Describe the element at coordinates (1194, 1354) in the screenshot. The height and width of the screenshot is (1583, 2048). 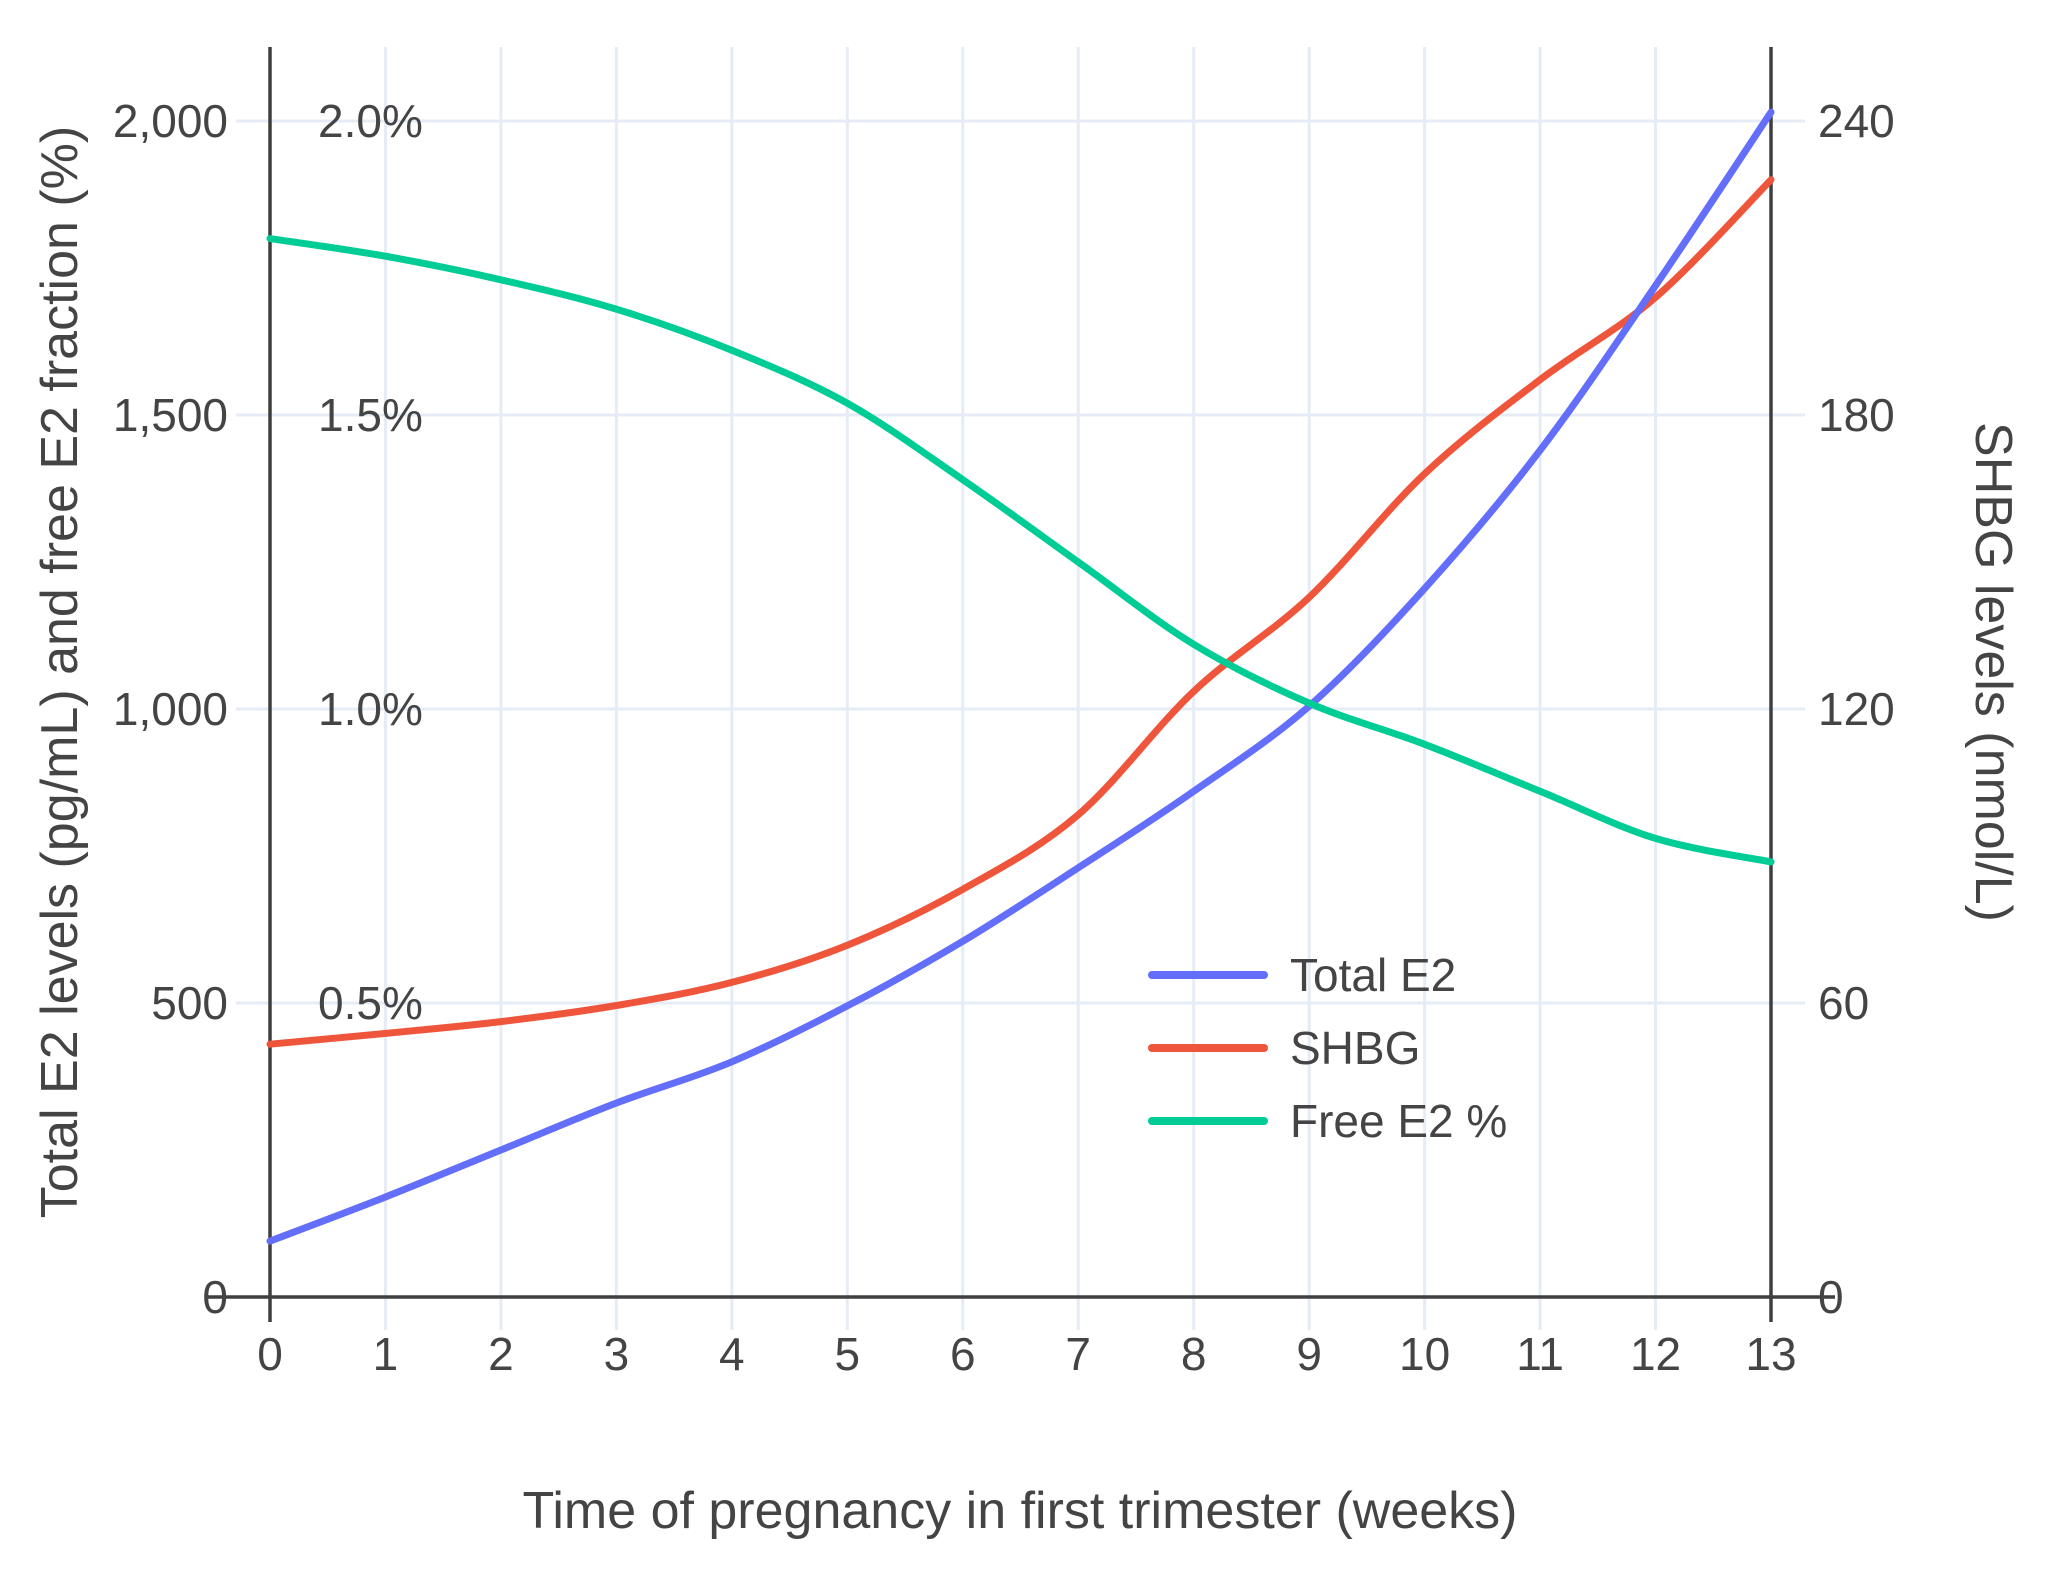
I see `tick-label: 8` at that location.